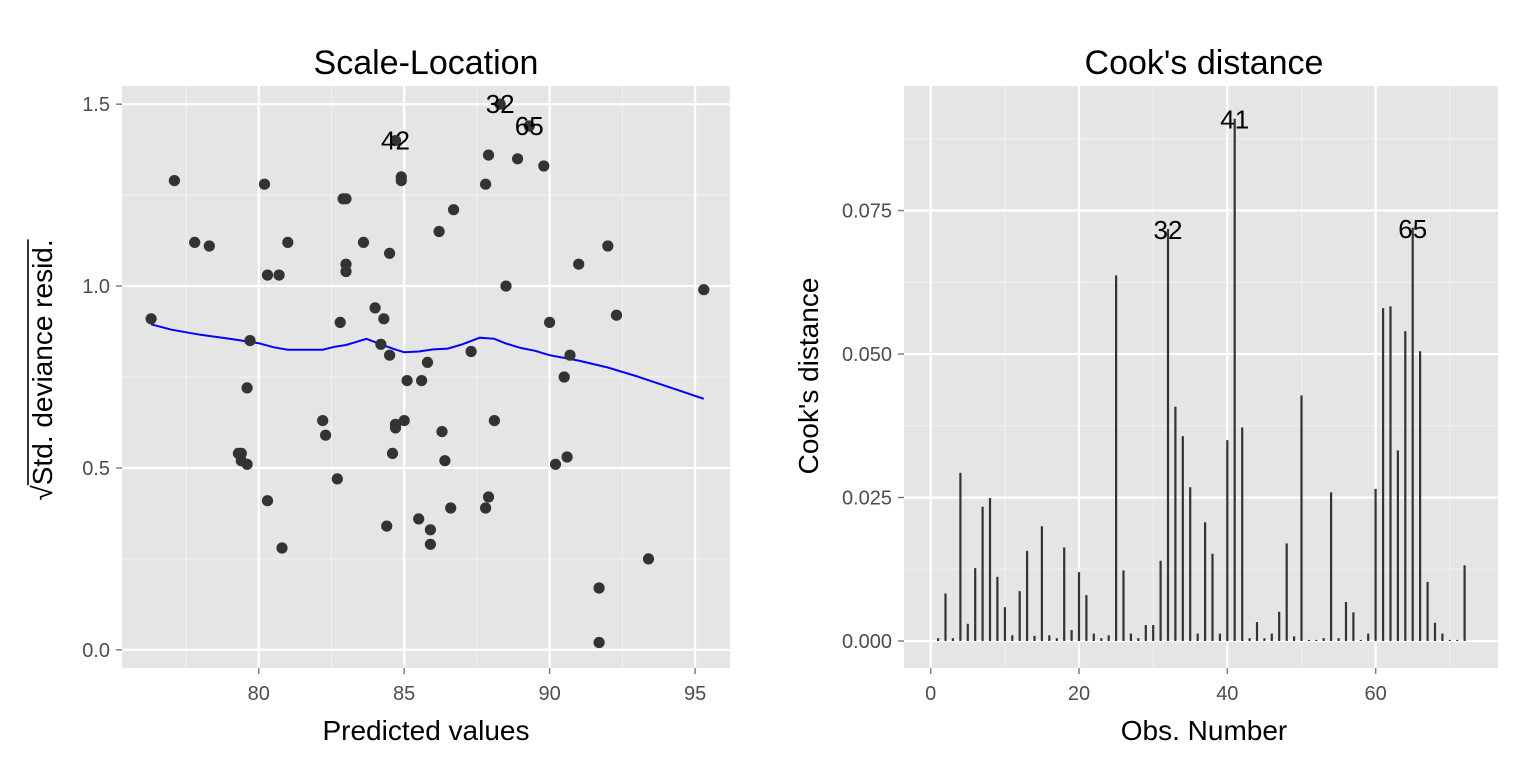 The width and height of the screenshot is (1536, 768). What do you see at coordinates (695, 694) in the screenshot?
I see `x-tick-label: 95` at bounding box center [695, 694].